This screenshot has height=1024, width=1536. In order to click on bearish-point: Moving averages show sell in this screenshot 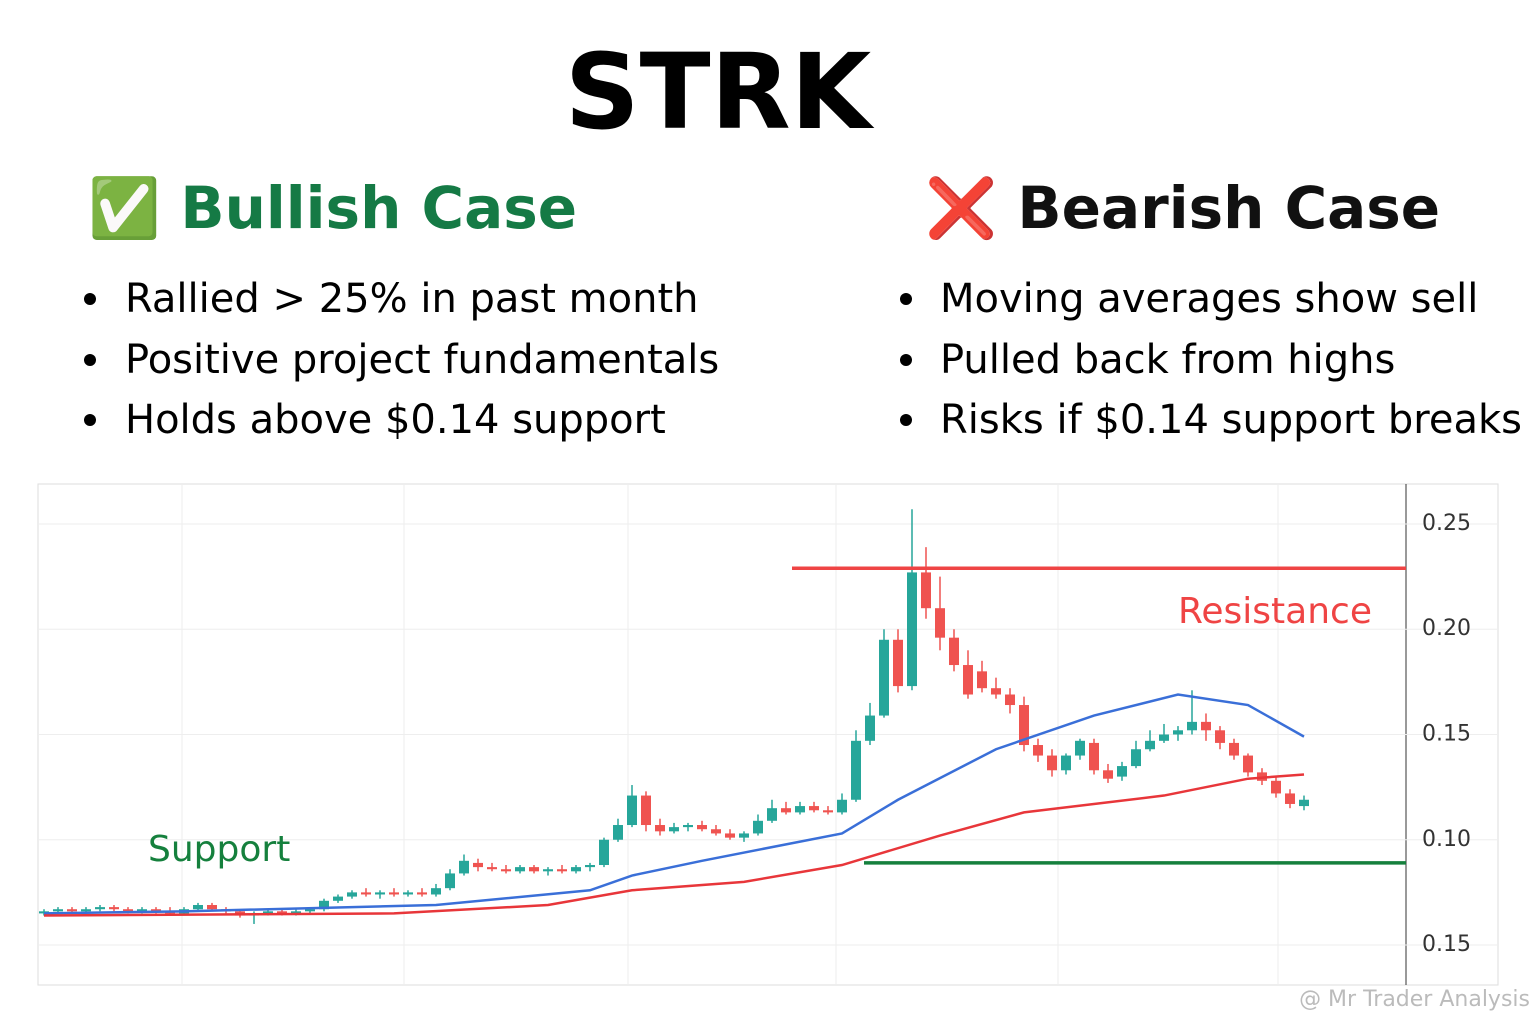, I will do `click(1209, 299)`.